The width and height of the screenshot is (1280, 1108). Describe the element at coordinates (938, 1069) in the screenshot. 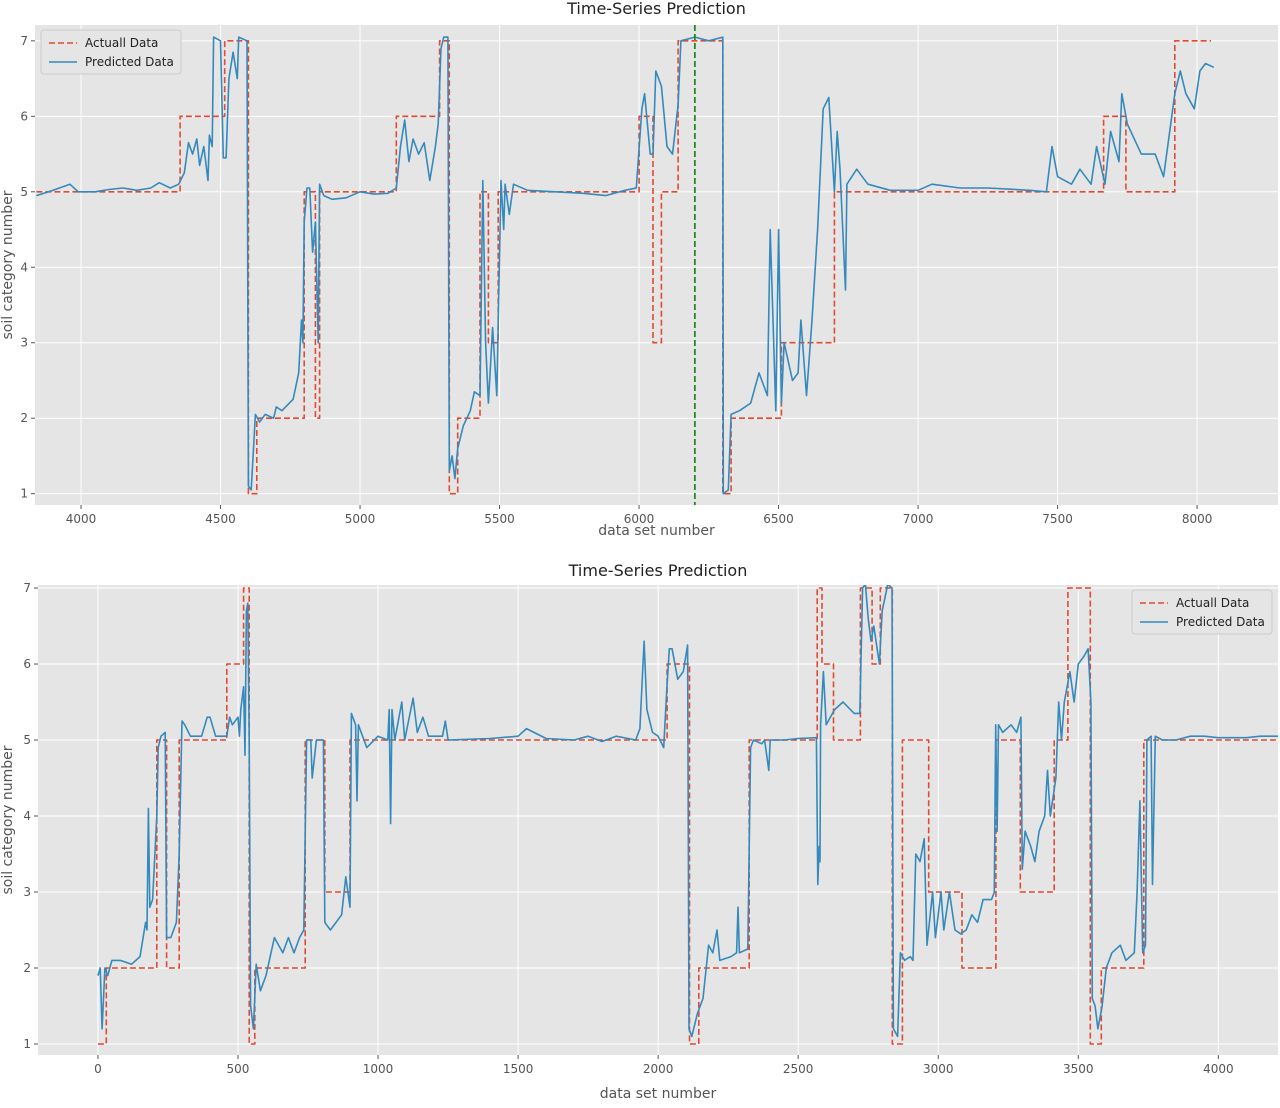

I see `x-tick-label: 3000` at that location.